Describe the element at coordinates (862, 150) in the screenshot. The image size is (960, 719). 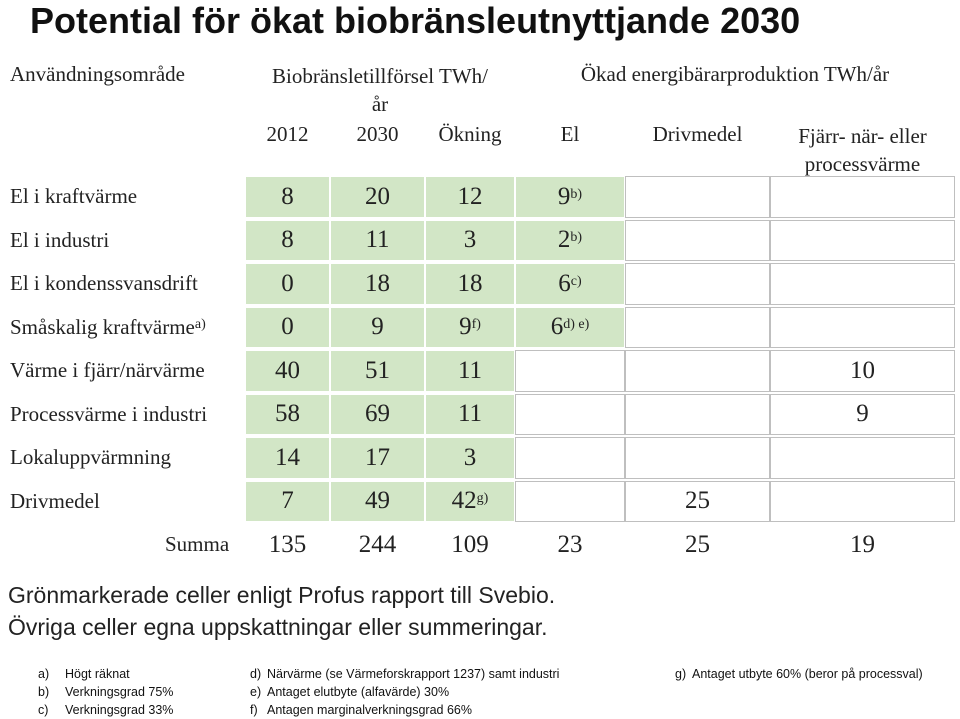
I see `column-header: Fjärr- när- eller processvärme` at that location.